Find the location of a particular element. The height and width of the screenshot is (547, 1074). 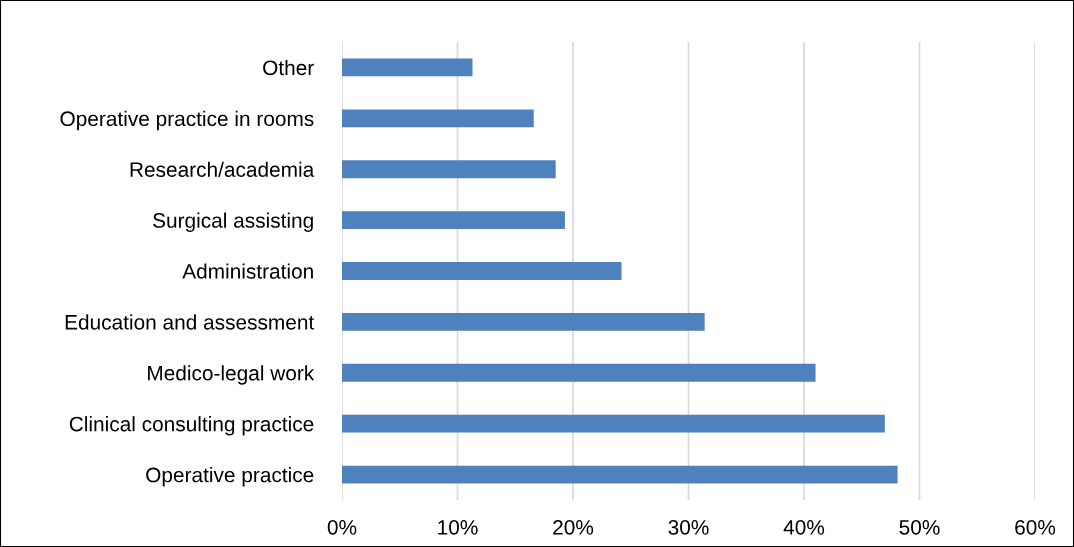

y-tick-label: Operative practice is located at coordinates (230, 477).